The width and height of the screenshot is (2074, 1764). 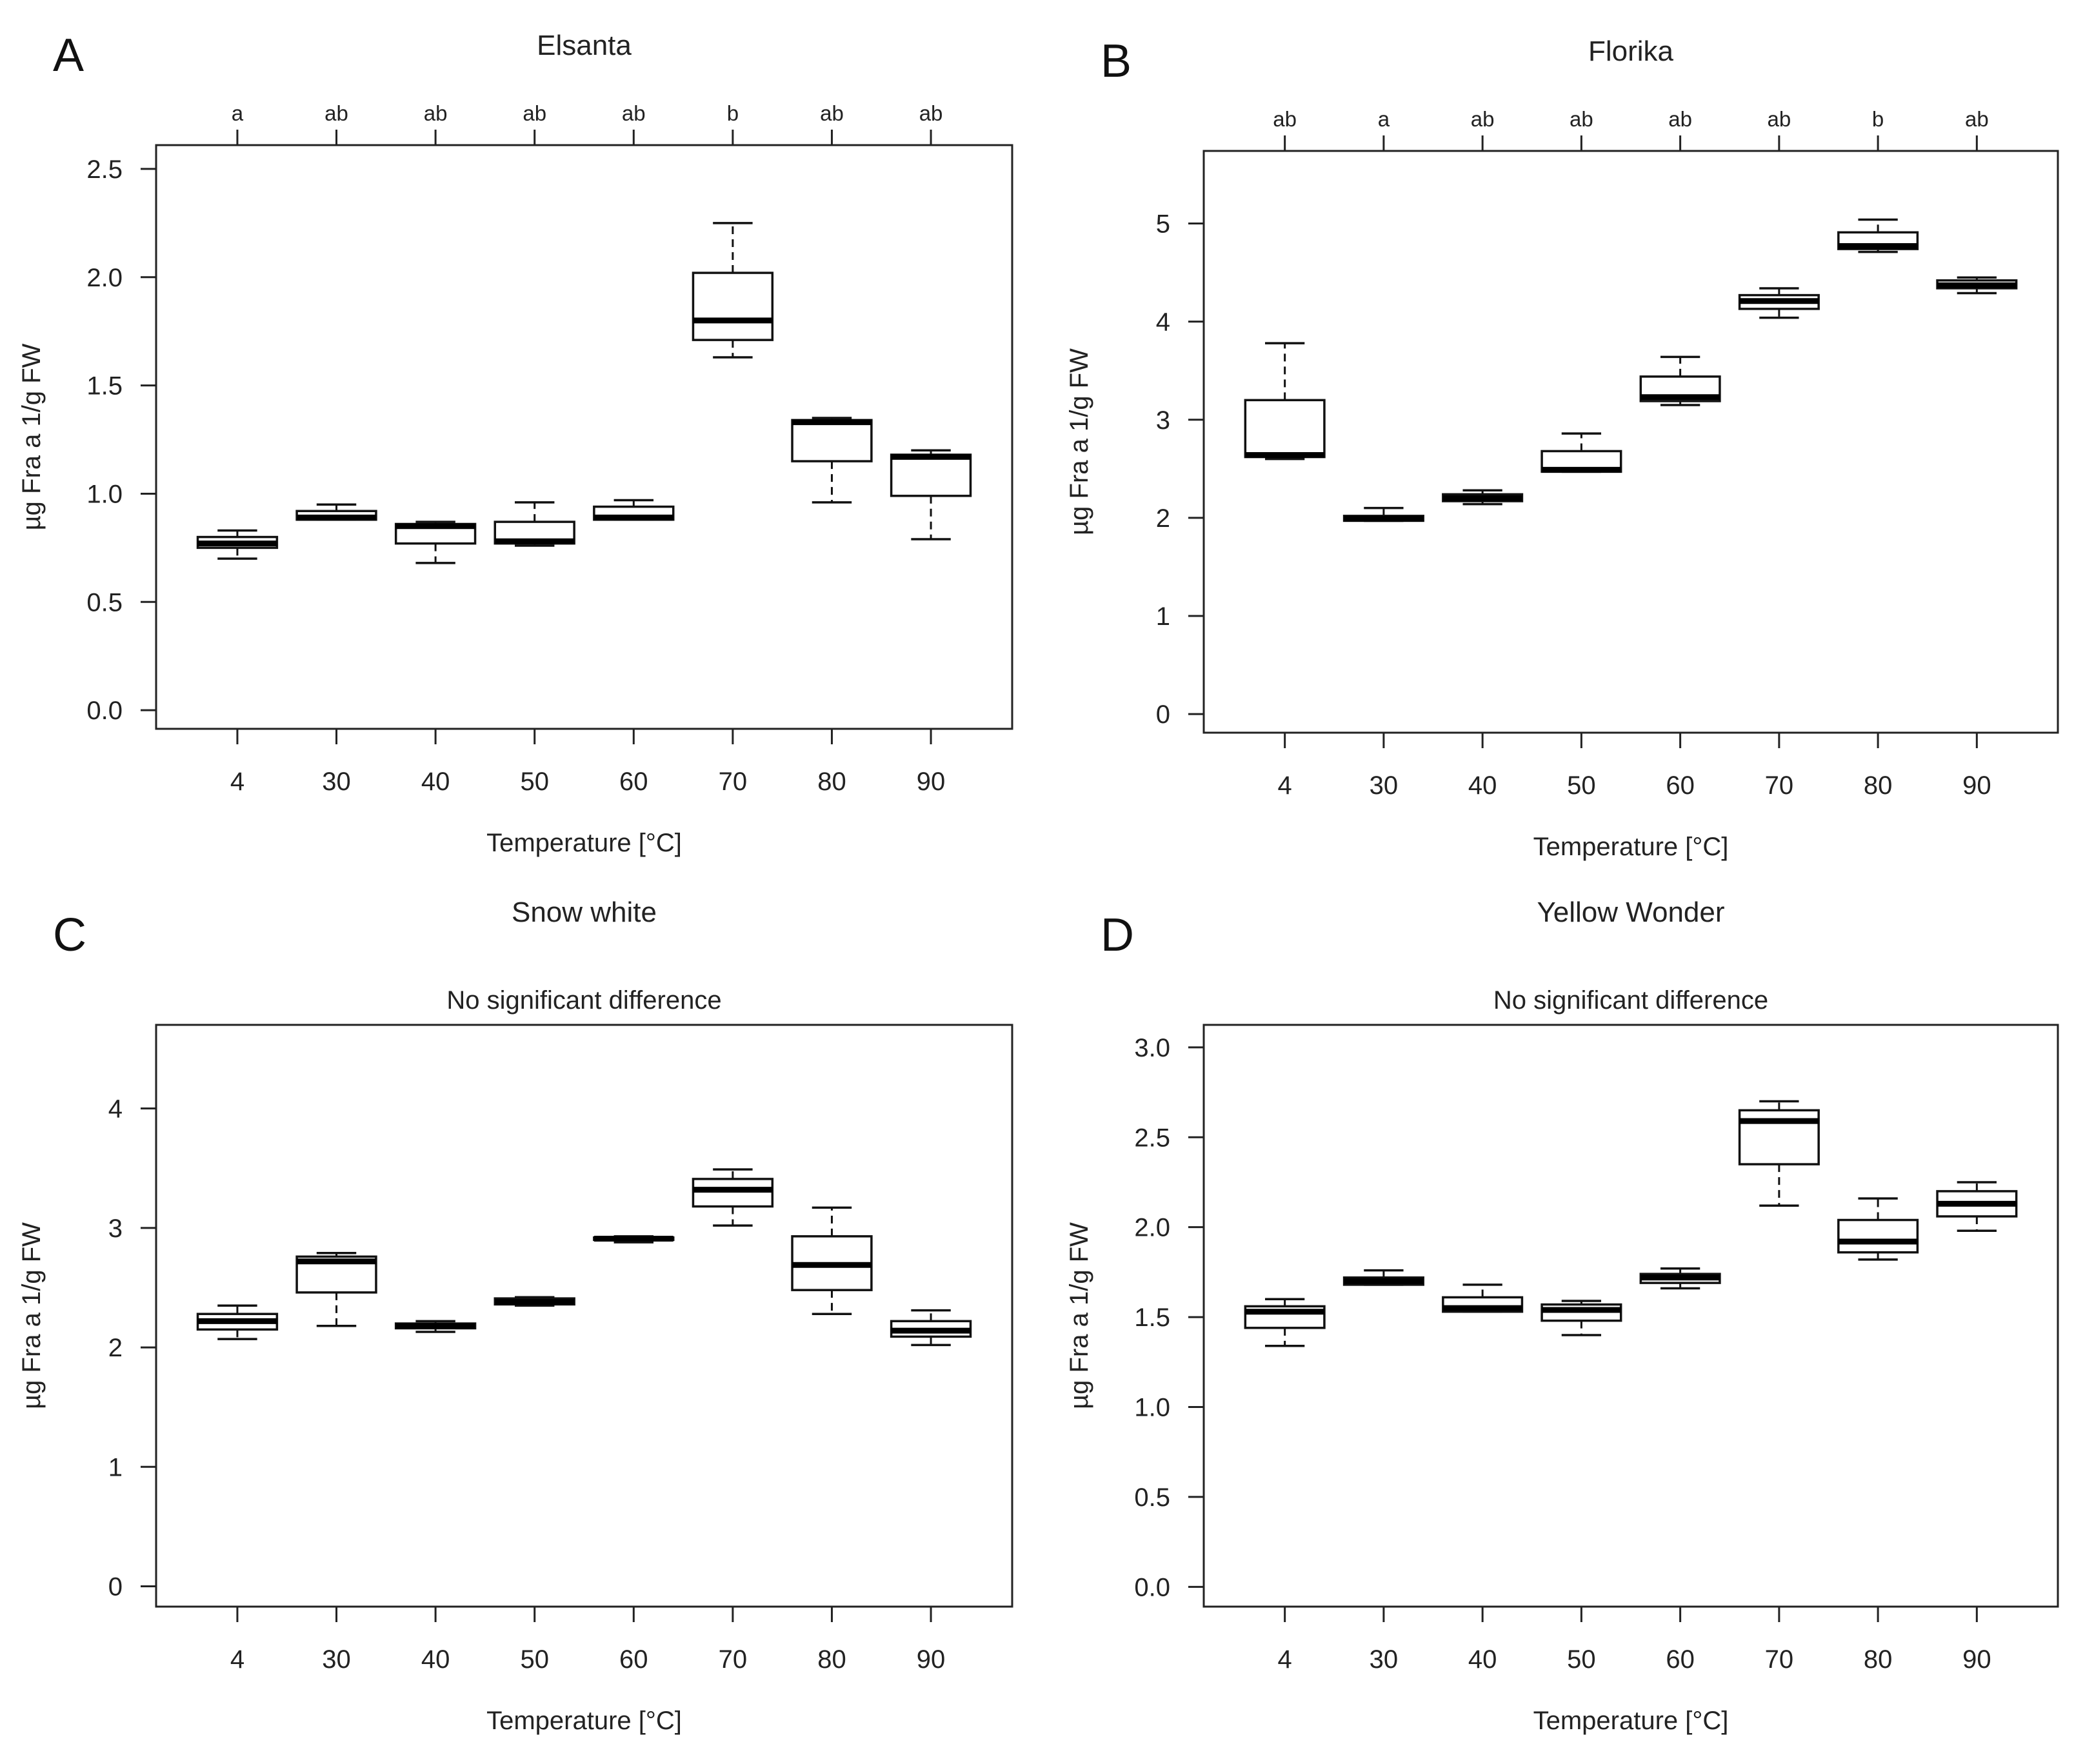 I want to click on y-tick-label: 2.5, so click(x=1152, y=1138).